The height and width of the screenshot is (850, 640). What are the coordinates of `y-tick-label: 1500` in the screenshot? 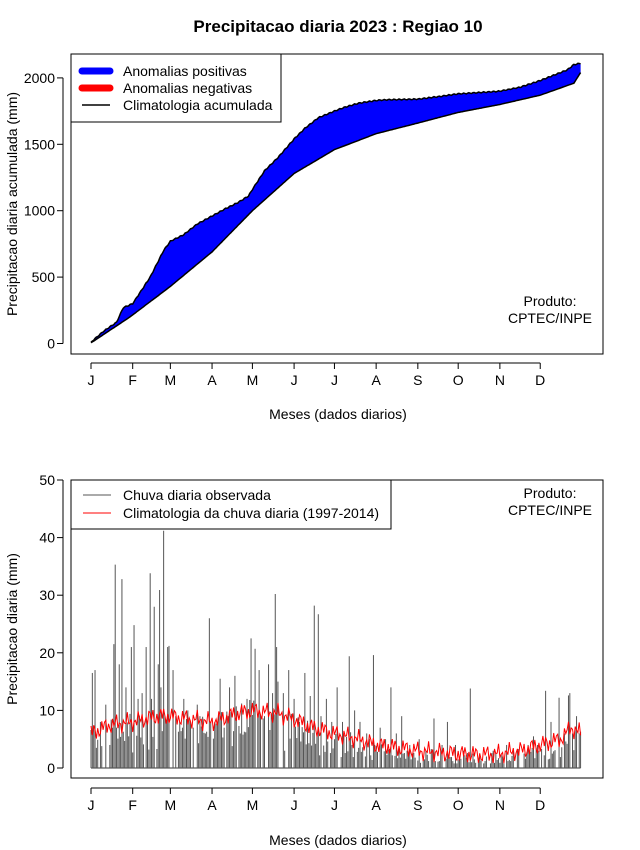 It's located at (39, 144).